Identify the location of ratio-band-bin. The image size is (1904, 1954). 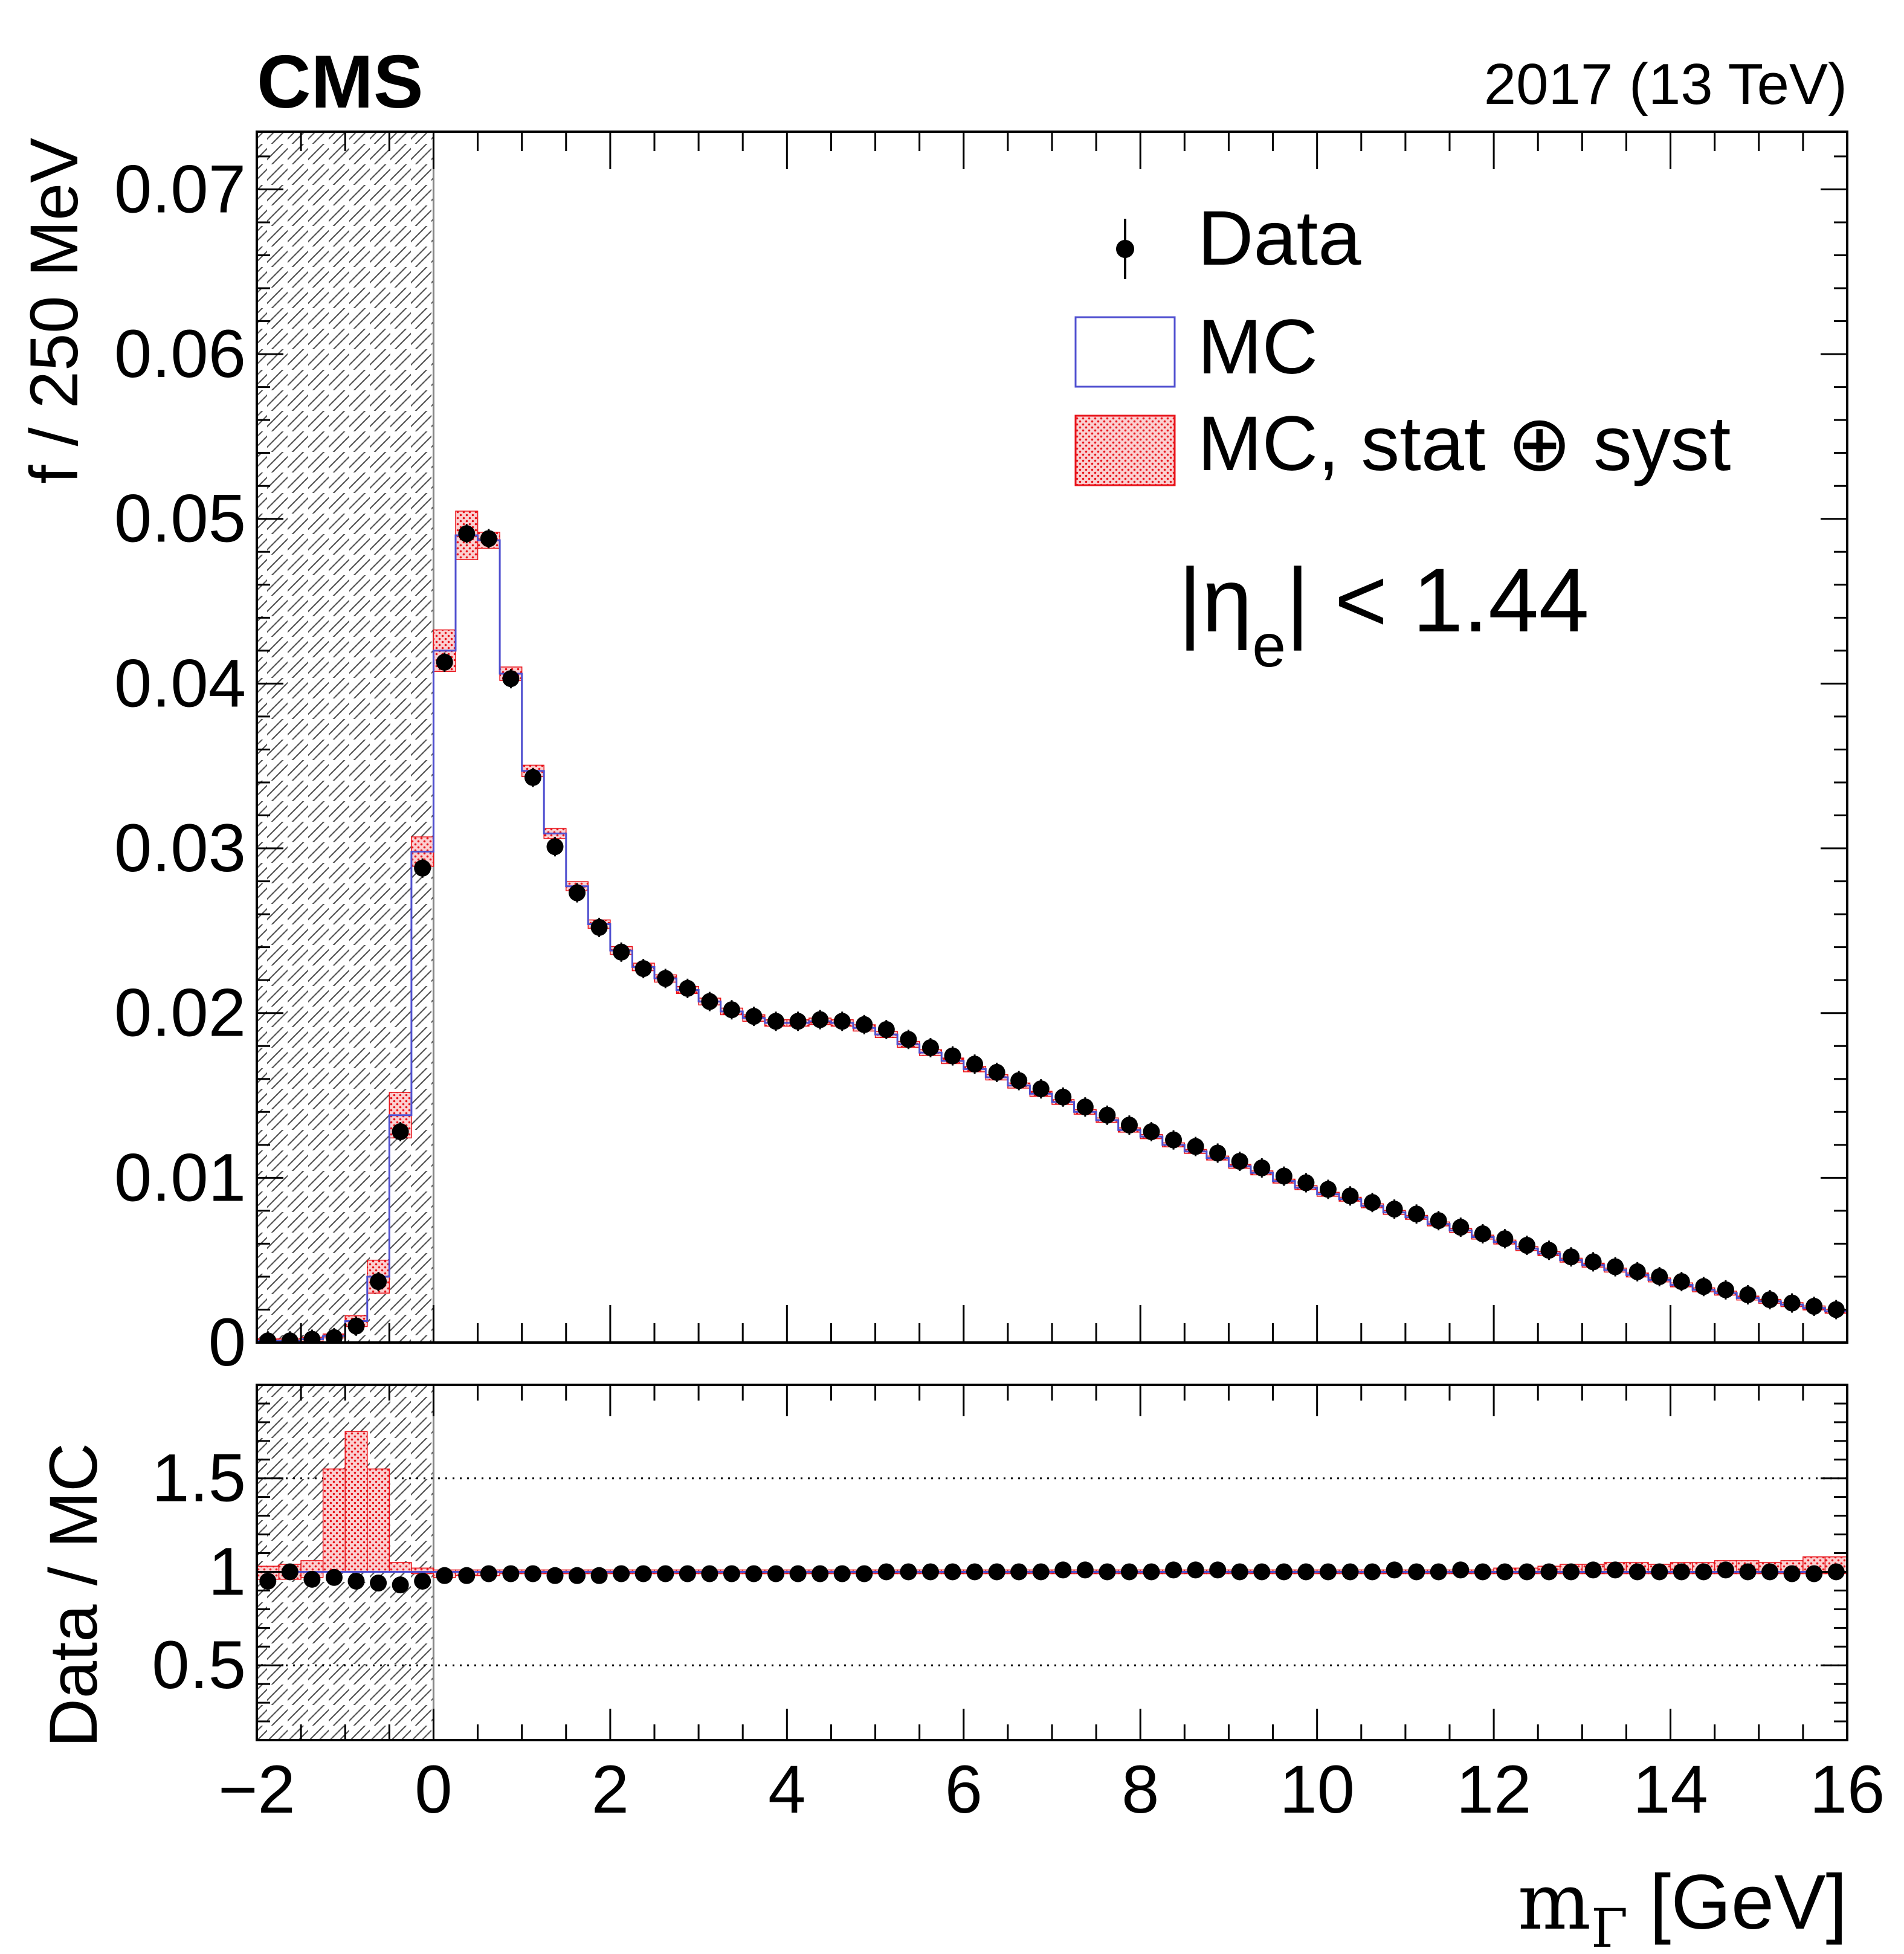
(400, 1567).